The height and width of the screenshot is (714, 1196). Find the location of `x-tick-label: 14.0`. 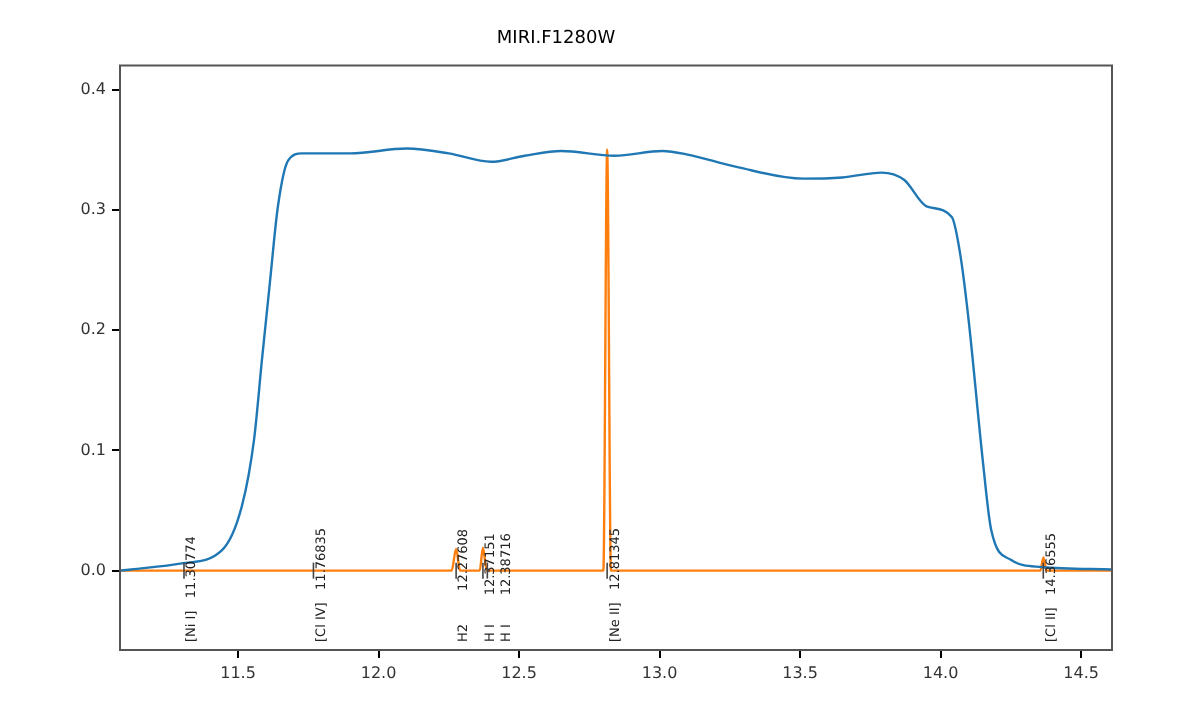

x-tick-label: 14.0 is located at coordinates (940, 672).